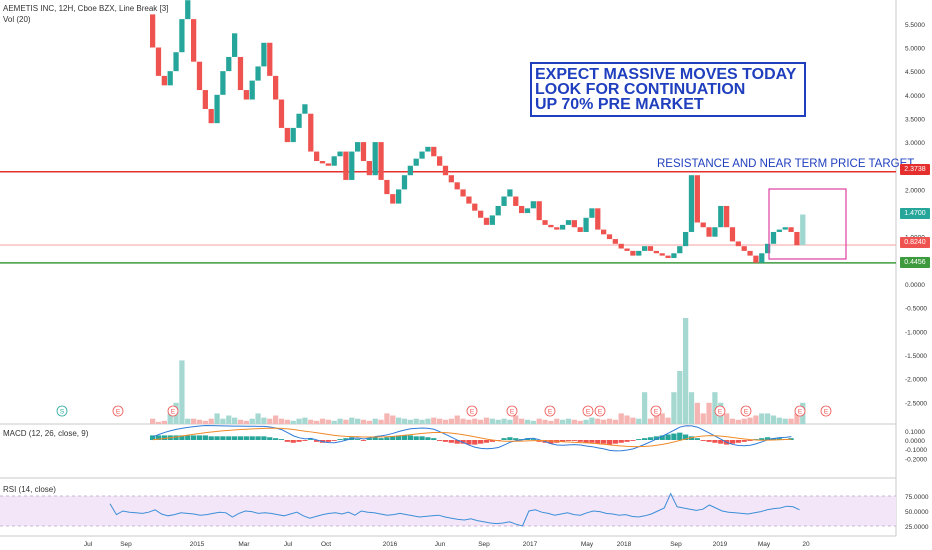  I want to click on macd-label: MACD (12, 26, close, 9), so click(46, 433).